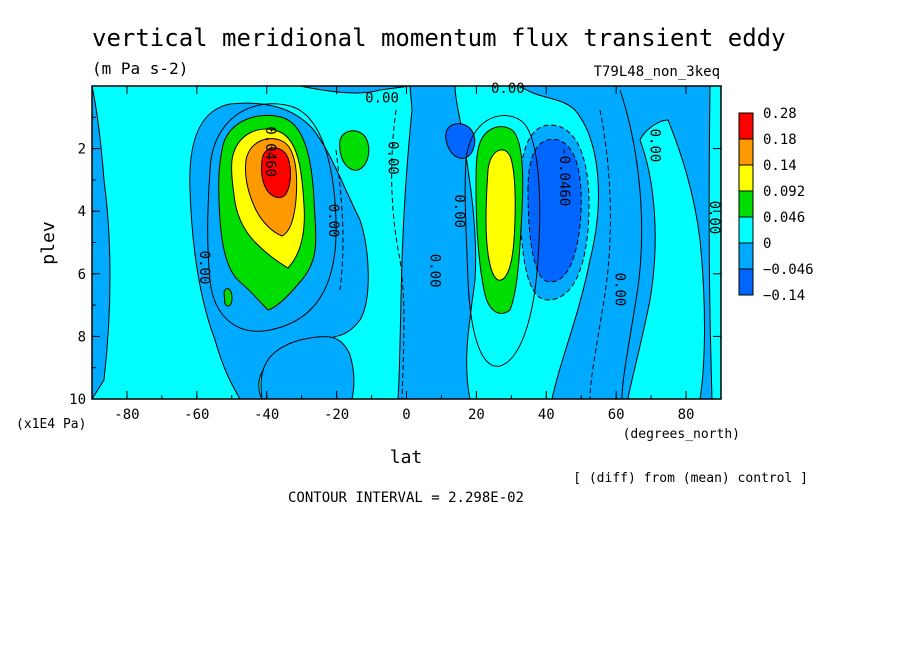 The height and width of the screenshot is (654, 904). What do you see at coordinates (398, 254) in the screenshot?
I see `contour-line-eq-dash` at bounding box center [398, 254].